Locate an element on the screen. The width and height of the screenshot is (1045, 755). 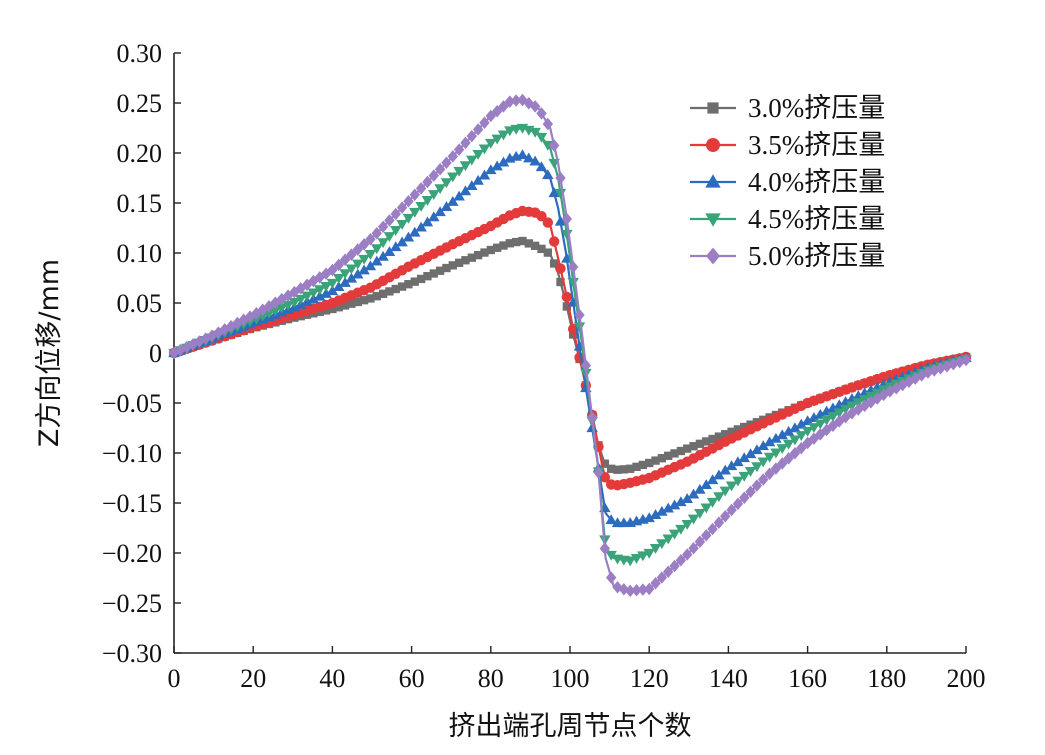
legend-item: 4.0%挤压量 is located at coordinates (787, 182).